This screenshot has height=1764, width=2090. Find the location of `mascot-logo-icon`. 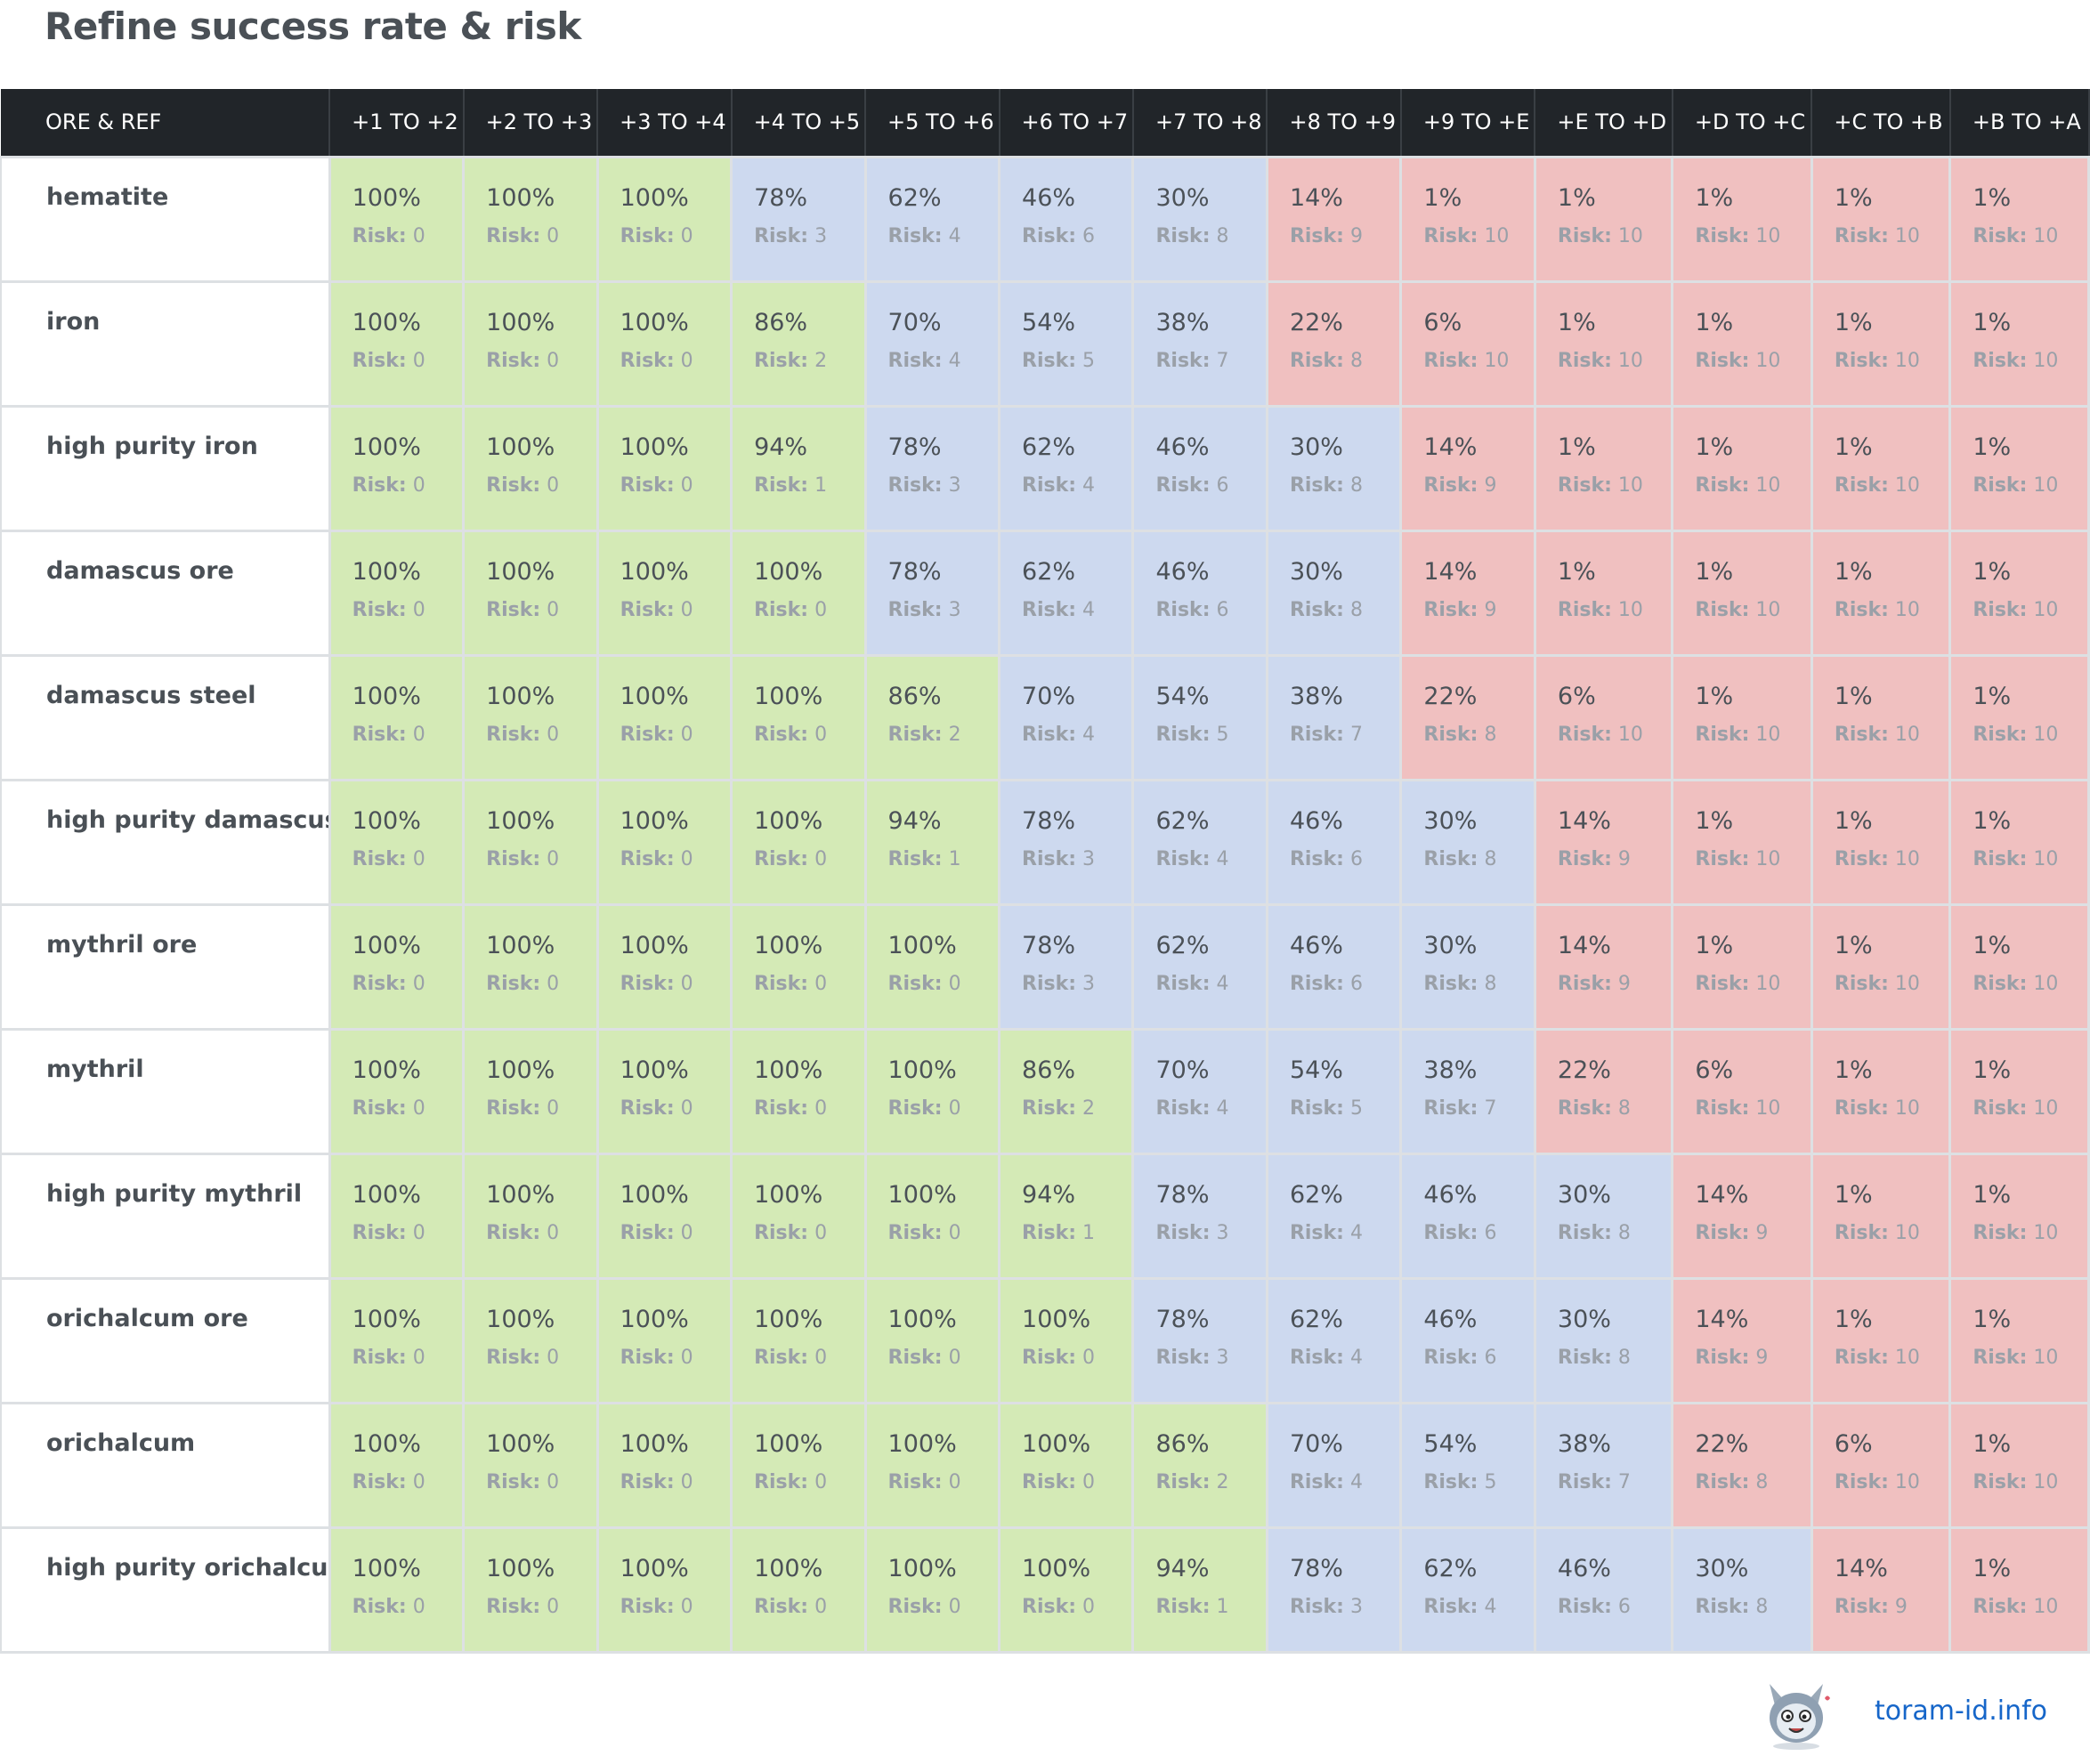

mascot-logo-icon is located at coordinates (1796, 1710).